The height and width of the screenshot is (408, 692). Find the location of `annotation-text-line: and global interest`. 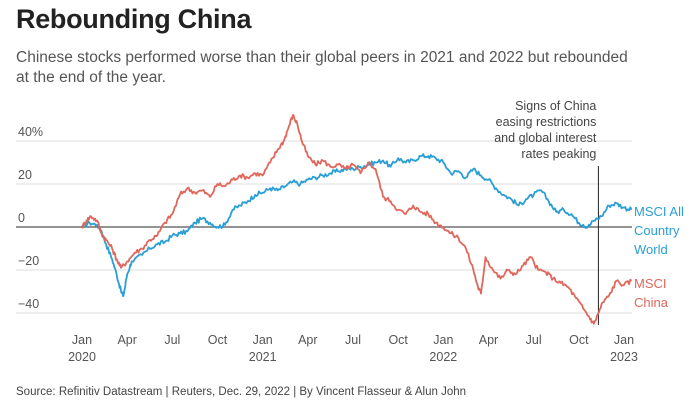

annotation-text-line: and global interest is located at coordinates (545, 138).